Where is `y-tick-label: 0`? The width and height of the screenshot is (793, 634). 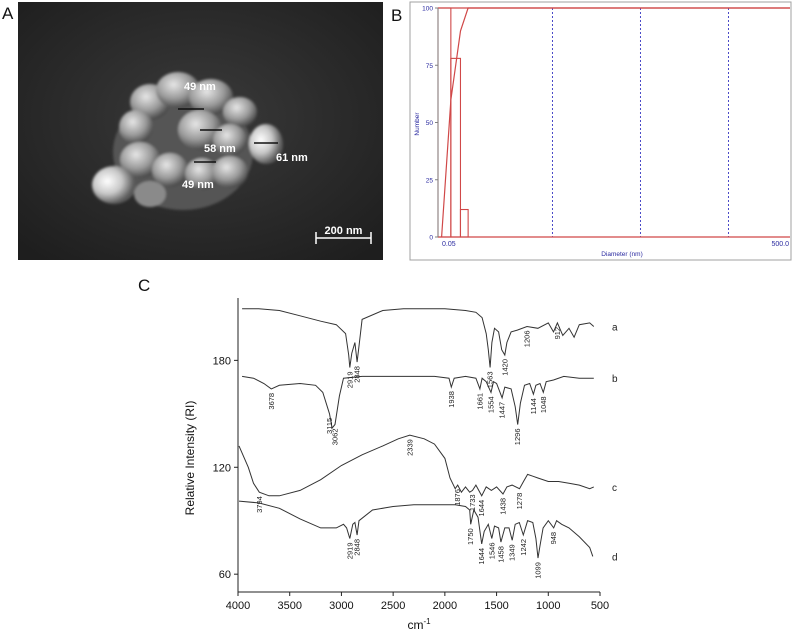
y-tick-label: 0 is located at coordinates (431, 238).